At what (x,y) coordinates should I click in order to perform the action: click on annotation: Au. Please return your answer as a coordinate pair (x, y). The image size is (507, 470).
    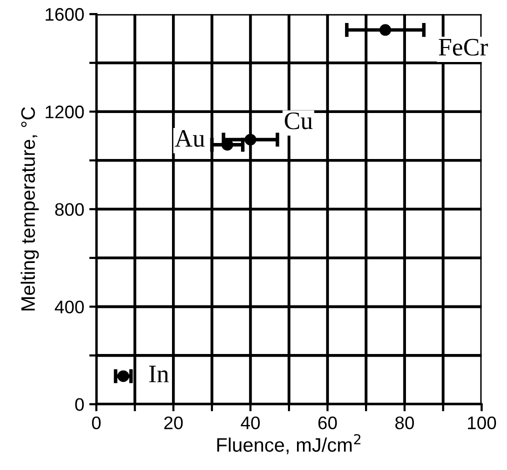
    Looking at the image, I should click on (189, 138).